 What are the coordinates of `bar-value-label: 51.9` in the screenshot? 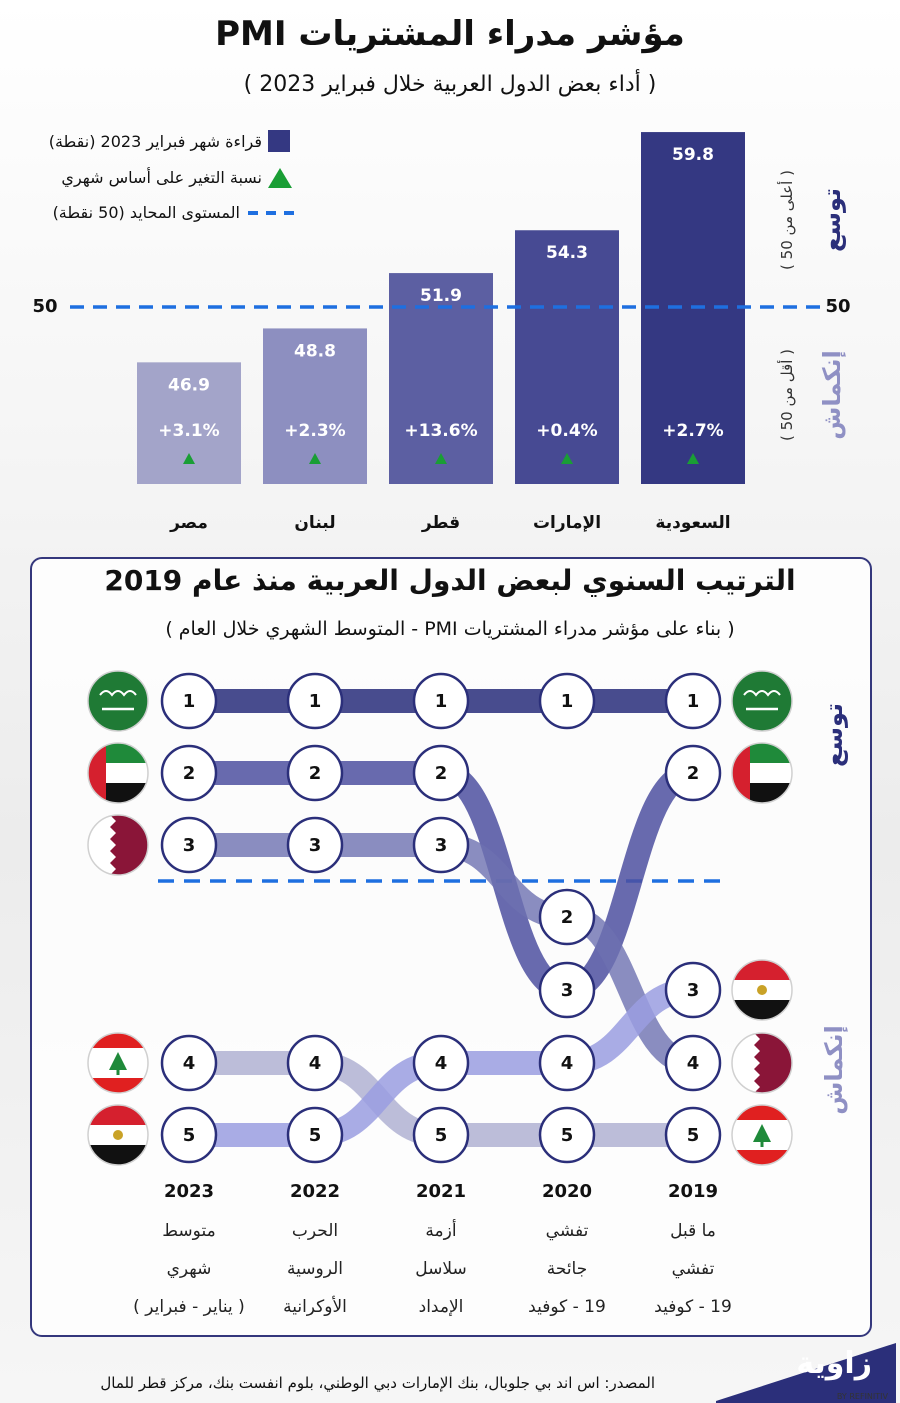 It's located at (441, 296).